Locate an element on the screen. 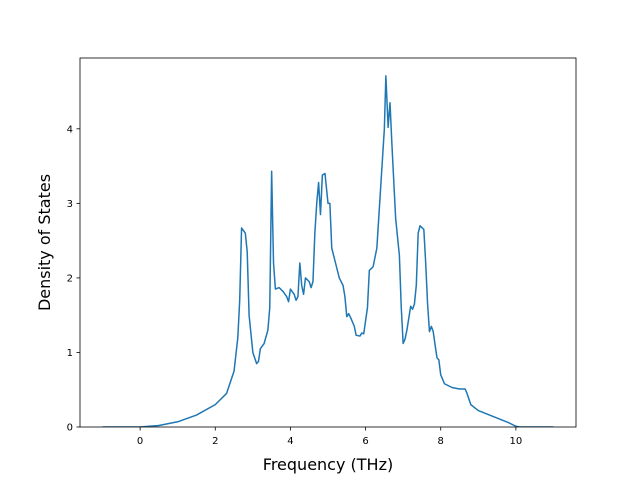  x-tick-label: 0 is located at coordinates (140, 441).